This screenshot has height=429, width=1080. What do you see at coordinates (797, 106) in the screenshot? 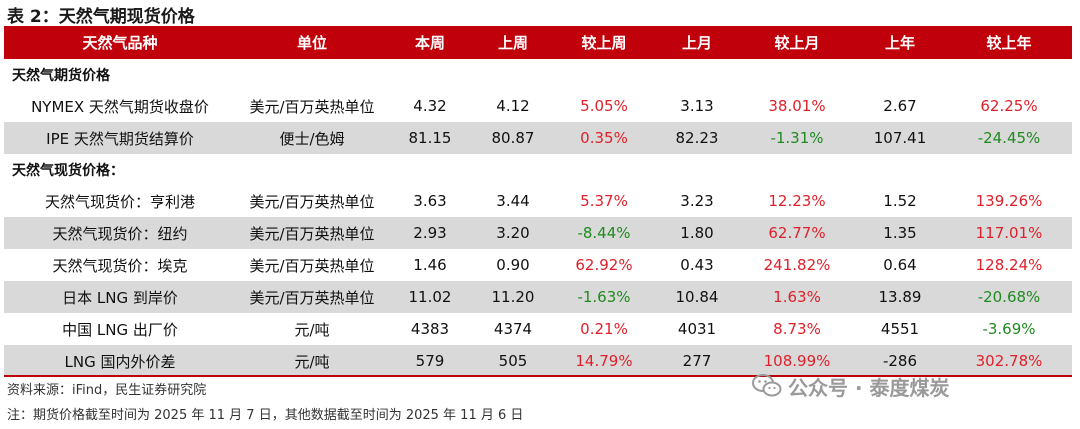
I see `cell-mom: 38.01%` at bounding box center [797, 106].